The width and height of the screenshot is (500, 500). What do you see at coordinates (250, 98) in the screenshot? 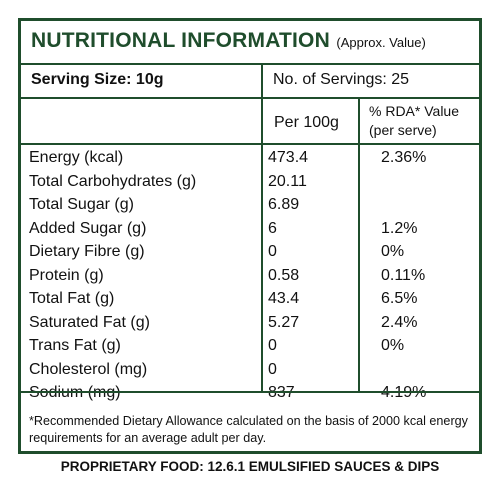
I see `divider-serving` at bounding box center [250, 98].